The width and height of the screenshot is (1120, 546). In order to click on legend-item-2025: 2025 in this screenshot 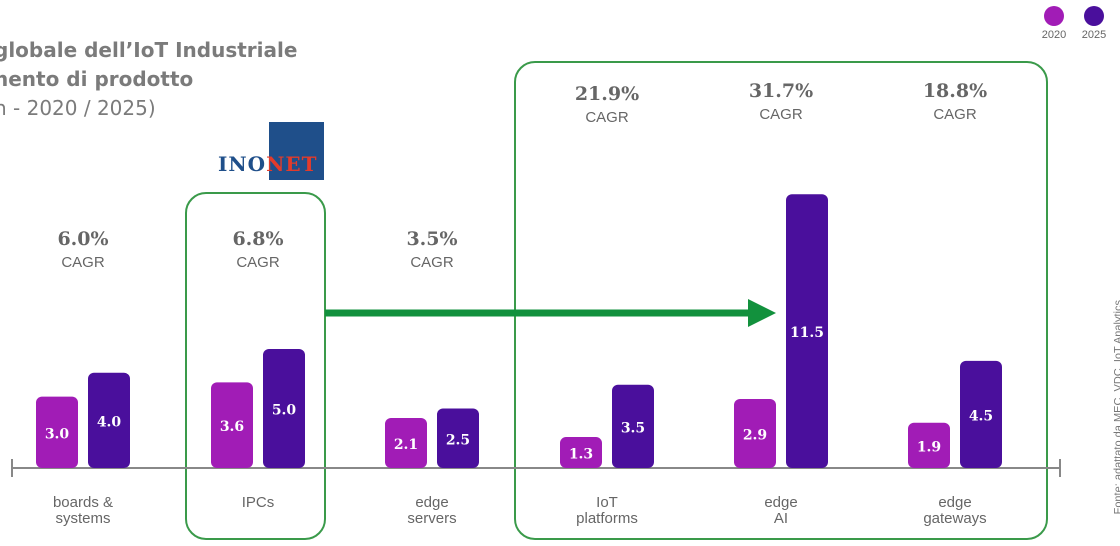, I will do `click(1094, 23)`.